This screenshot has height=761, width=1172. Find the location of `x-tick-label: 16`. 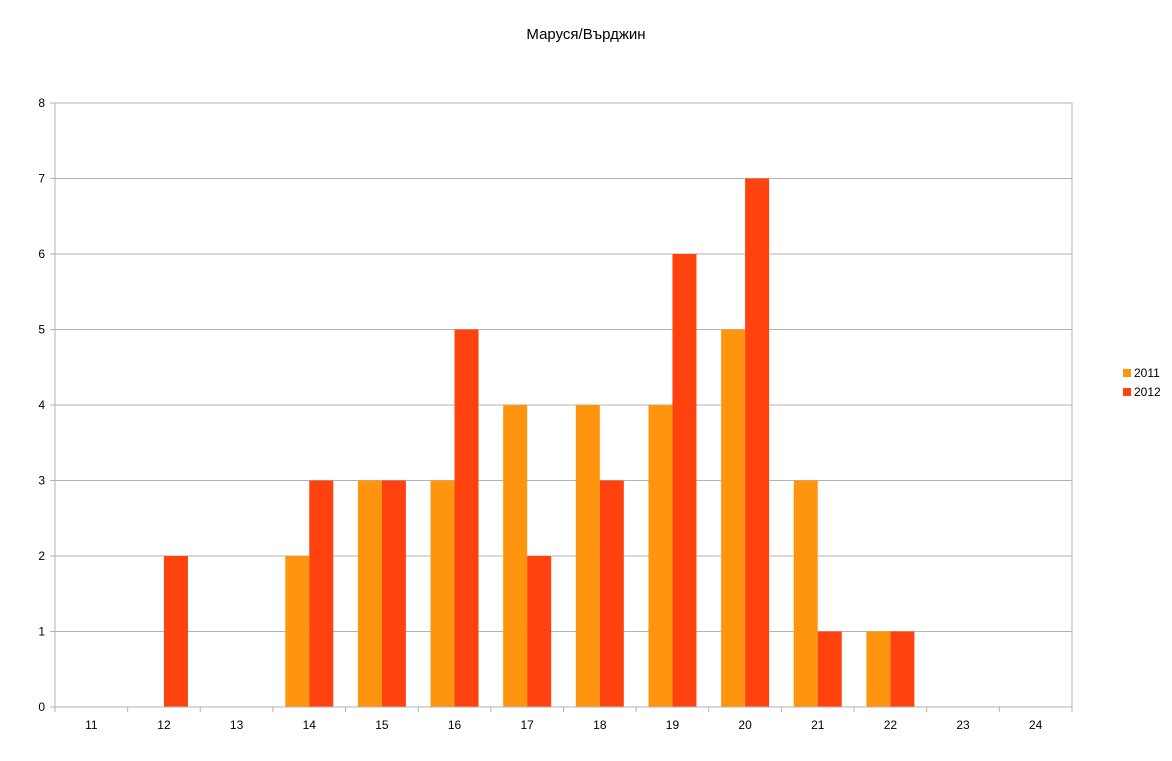

x-tick-label: 16 is located at coordinates (455, 725).